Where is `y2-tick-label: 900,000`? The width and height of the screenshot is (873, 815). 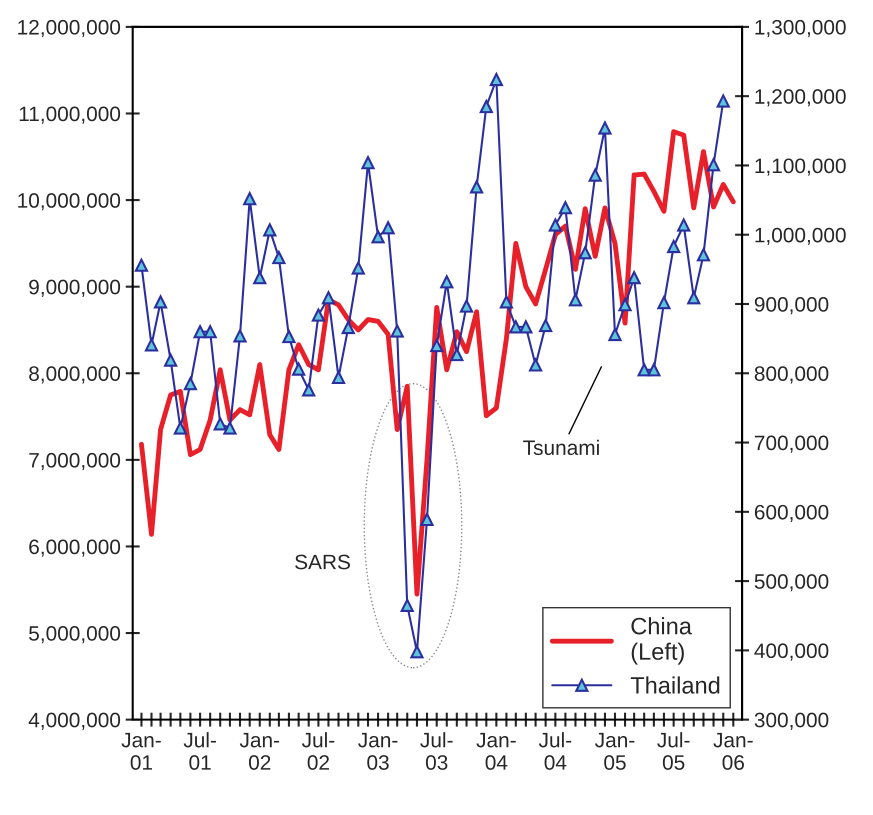
y2-tick-label: 900,000 is located at coordinates (791, 305).